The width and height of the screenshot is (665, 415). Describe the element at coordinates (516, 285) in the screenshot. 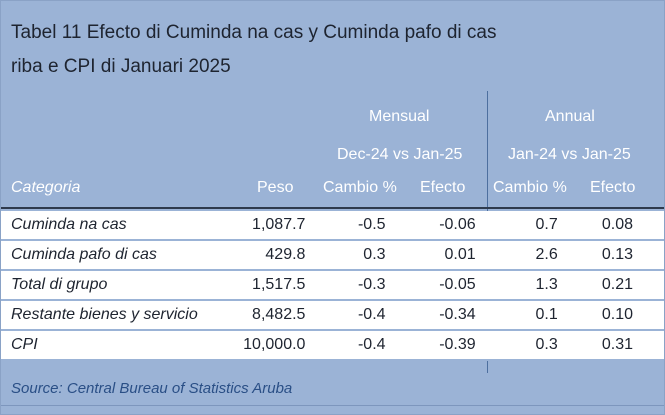

I see `cell-annual-cambio: 1.3` at that location.